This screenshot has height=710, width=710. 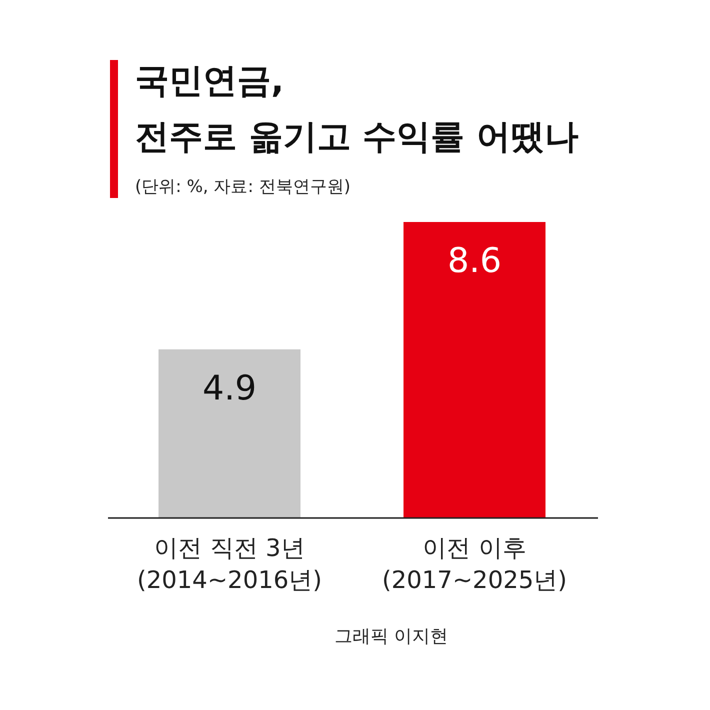 What do you see at coordinates (357, 109) in the screenshot?
I see `title: 국민연금, 전주로 옮기고 수익률 어땠나` at bounding box center [357, 109].